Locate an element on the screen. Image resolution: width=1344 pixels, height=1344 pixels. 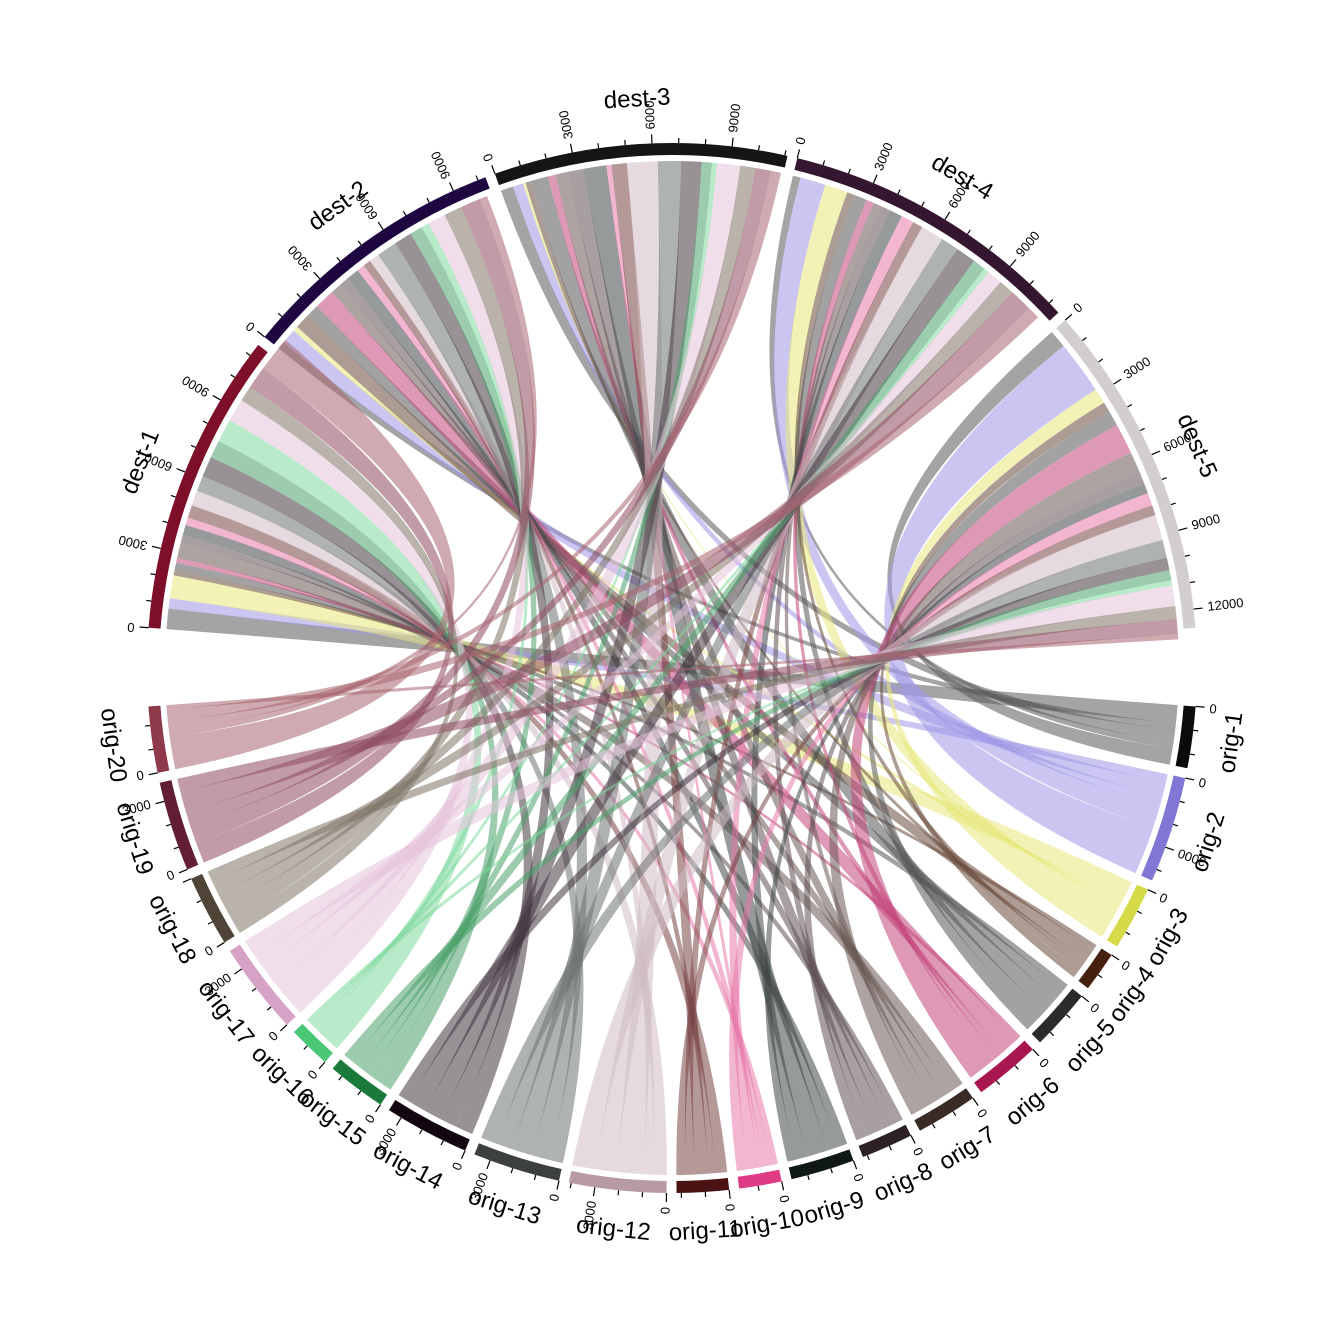
orig-label-orig-7: orig-7 is located at coordinates (967, 1148).